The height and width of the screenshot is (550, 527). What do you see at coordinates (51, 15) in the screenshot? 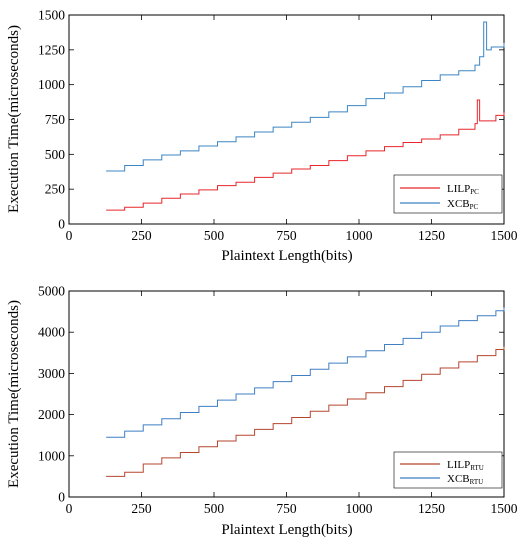
I see `y-tick-label: 1500` at bounding box center [51, 15].